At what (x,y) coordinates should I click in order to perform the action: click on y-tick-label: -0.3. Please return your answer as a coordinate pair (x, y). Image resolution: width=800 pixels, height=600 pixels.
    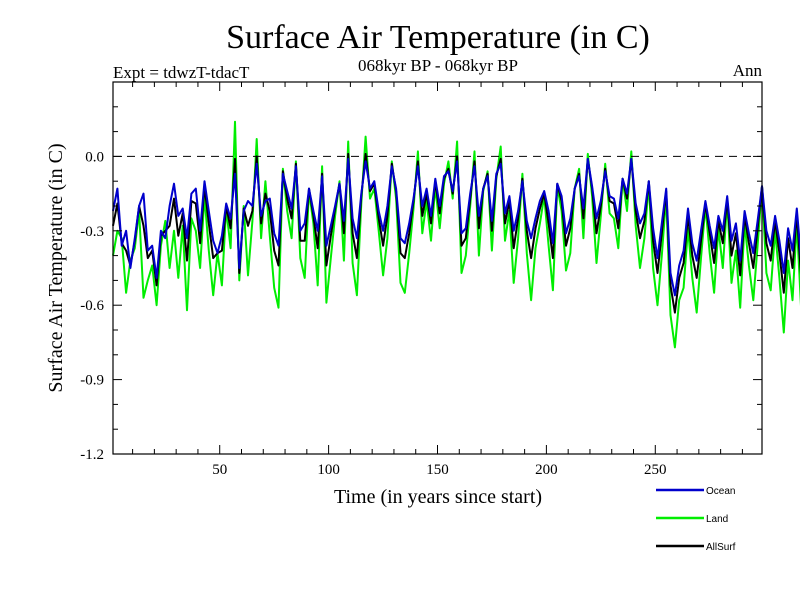
    Looking at the image, I should click on (92, 232).